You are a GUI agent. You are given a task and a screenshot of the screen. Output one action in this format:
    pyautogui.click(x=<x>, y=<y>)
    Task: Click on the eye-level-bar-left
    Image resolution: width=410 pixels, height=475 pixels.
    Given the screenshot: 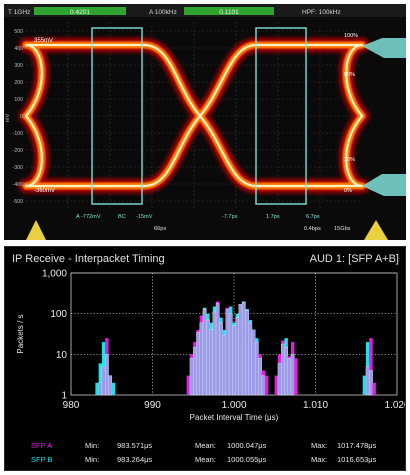 What is the action you would take?
    pyautogui.click(x=80, y=11)
    